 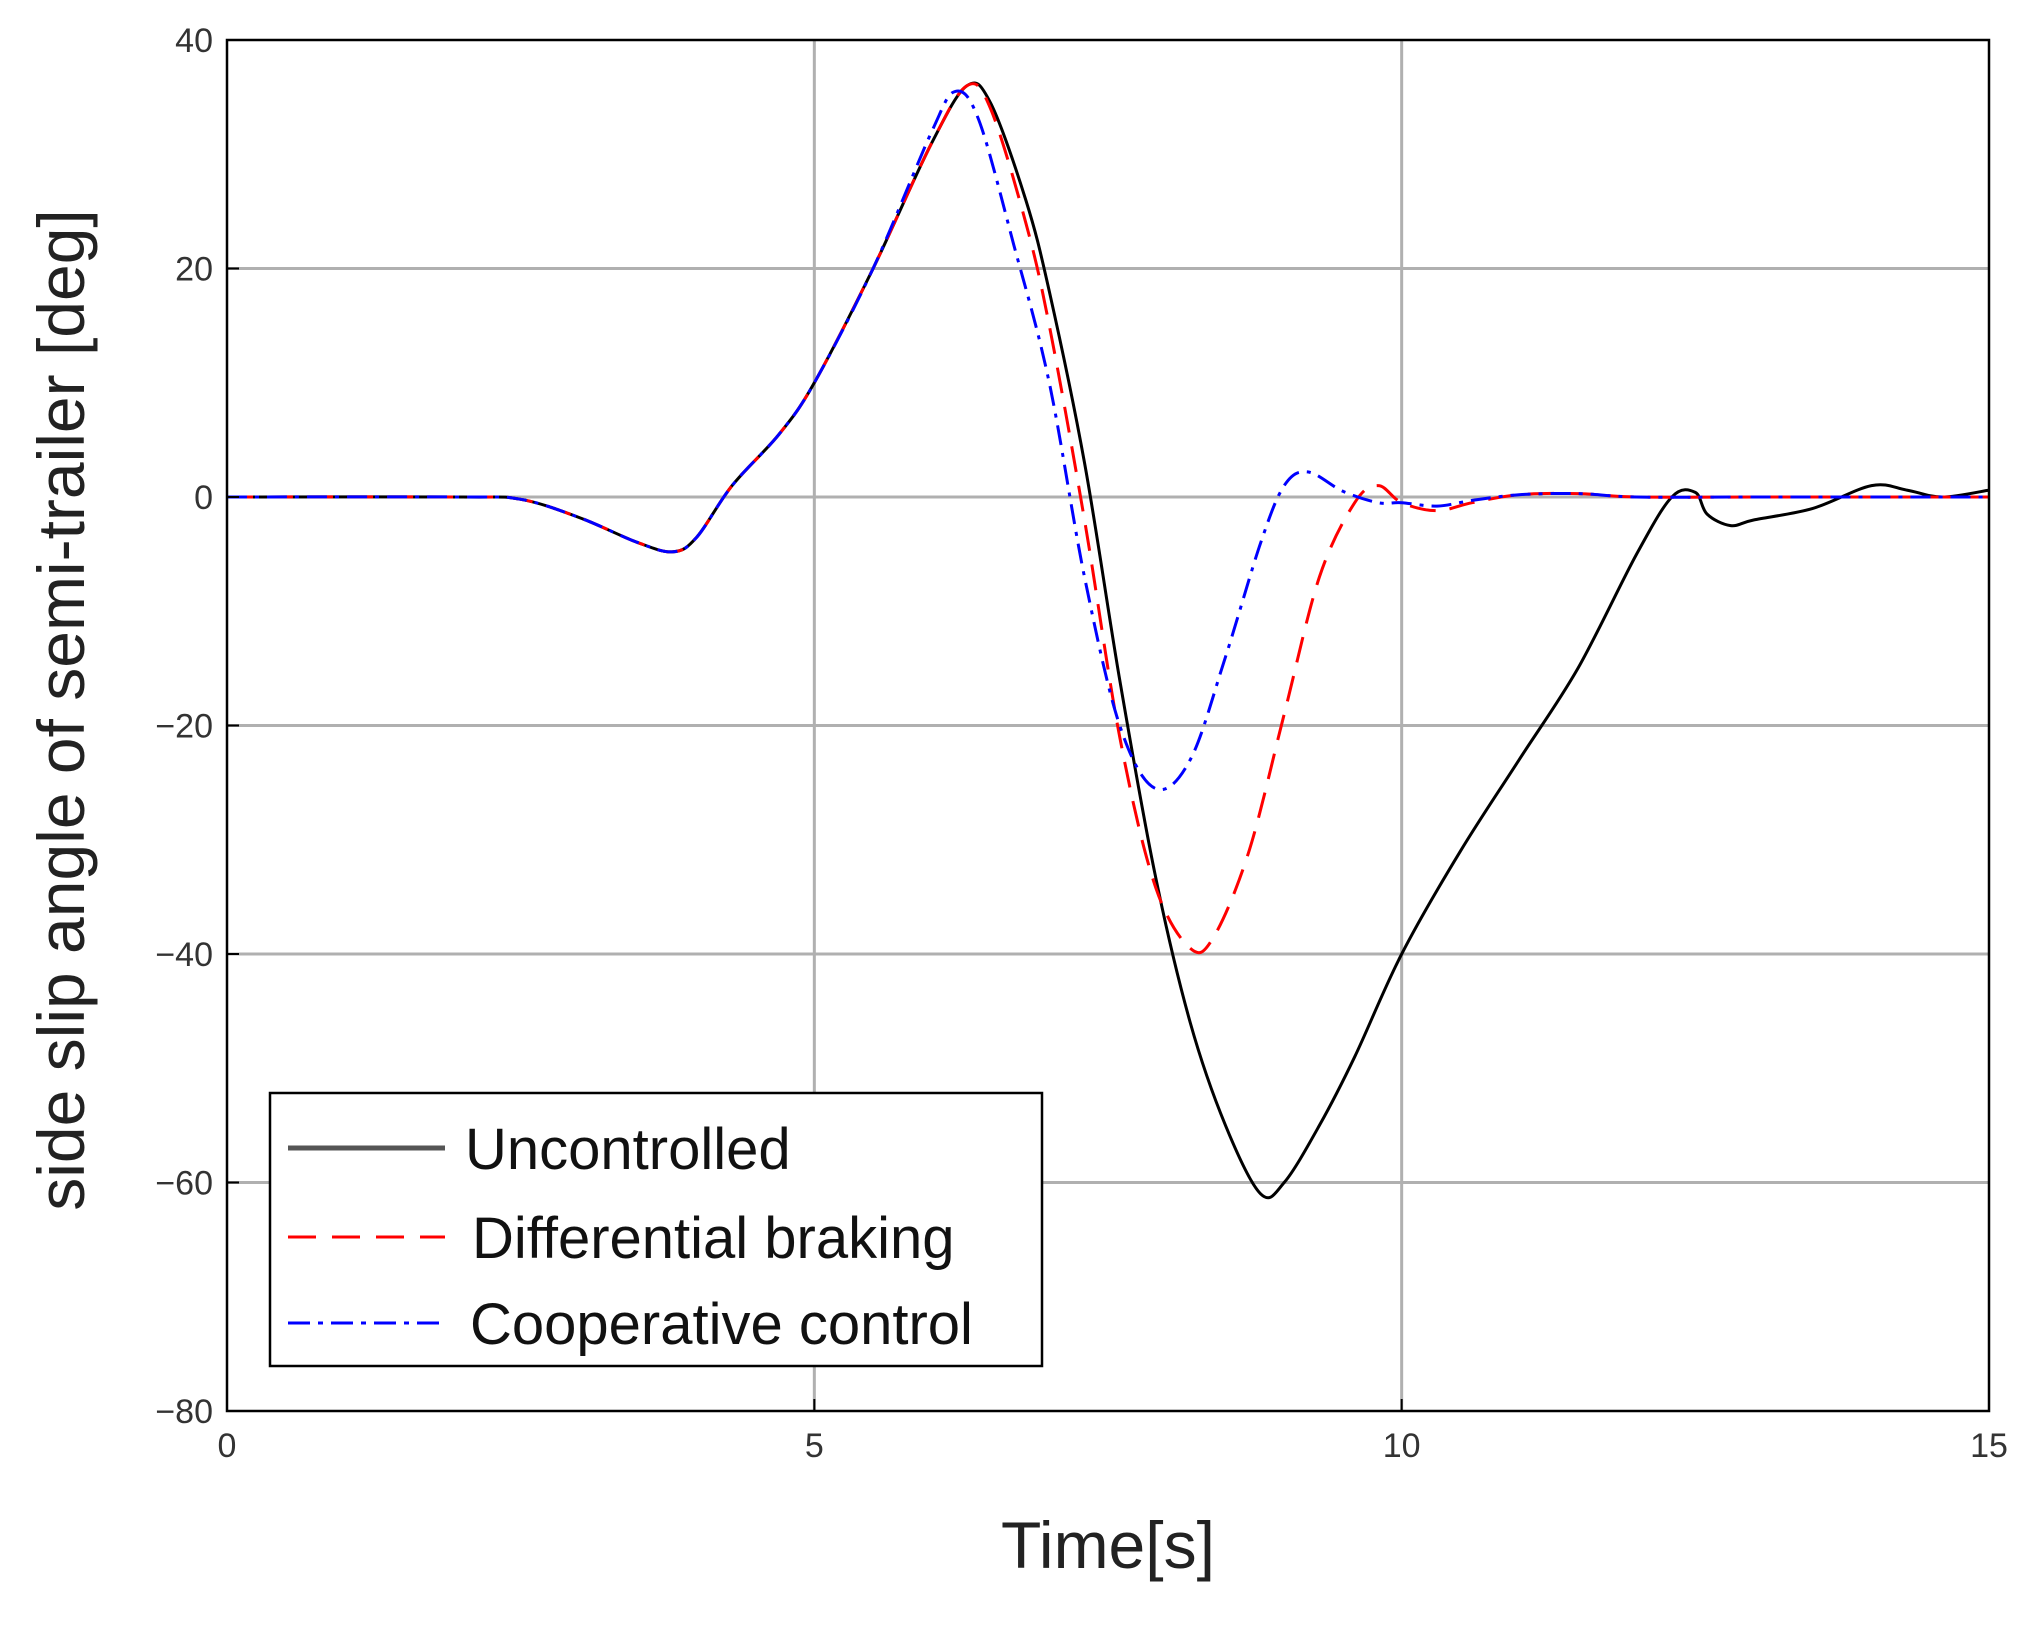 I want to click on y-tick-label: −80, so click(x=184, y=1412).